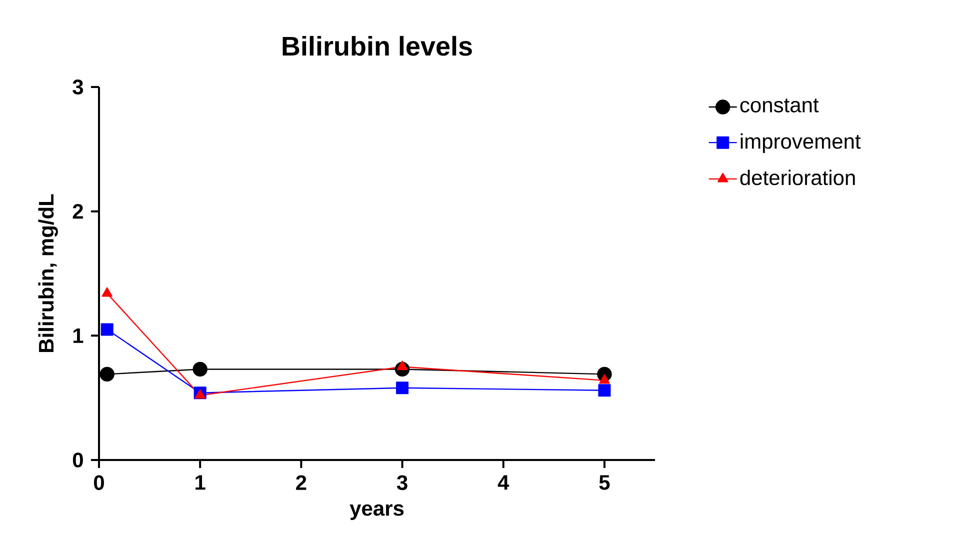  Describe the element at coordinates (99, 482) in the screenshot. I see `x-tick-label: 0` at that location.